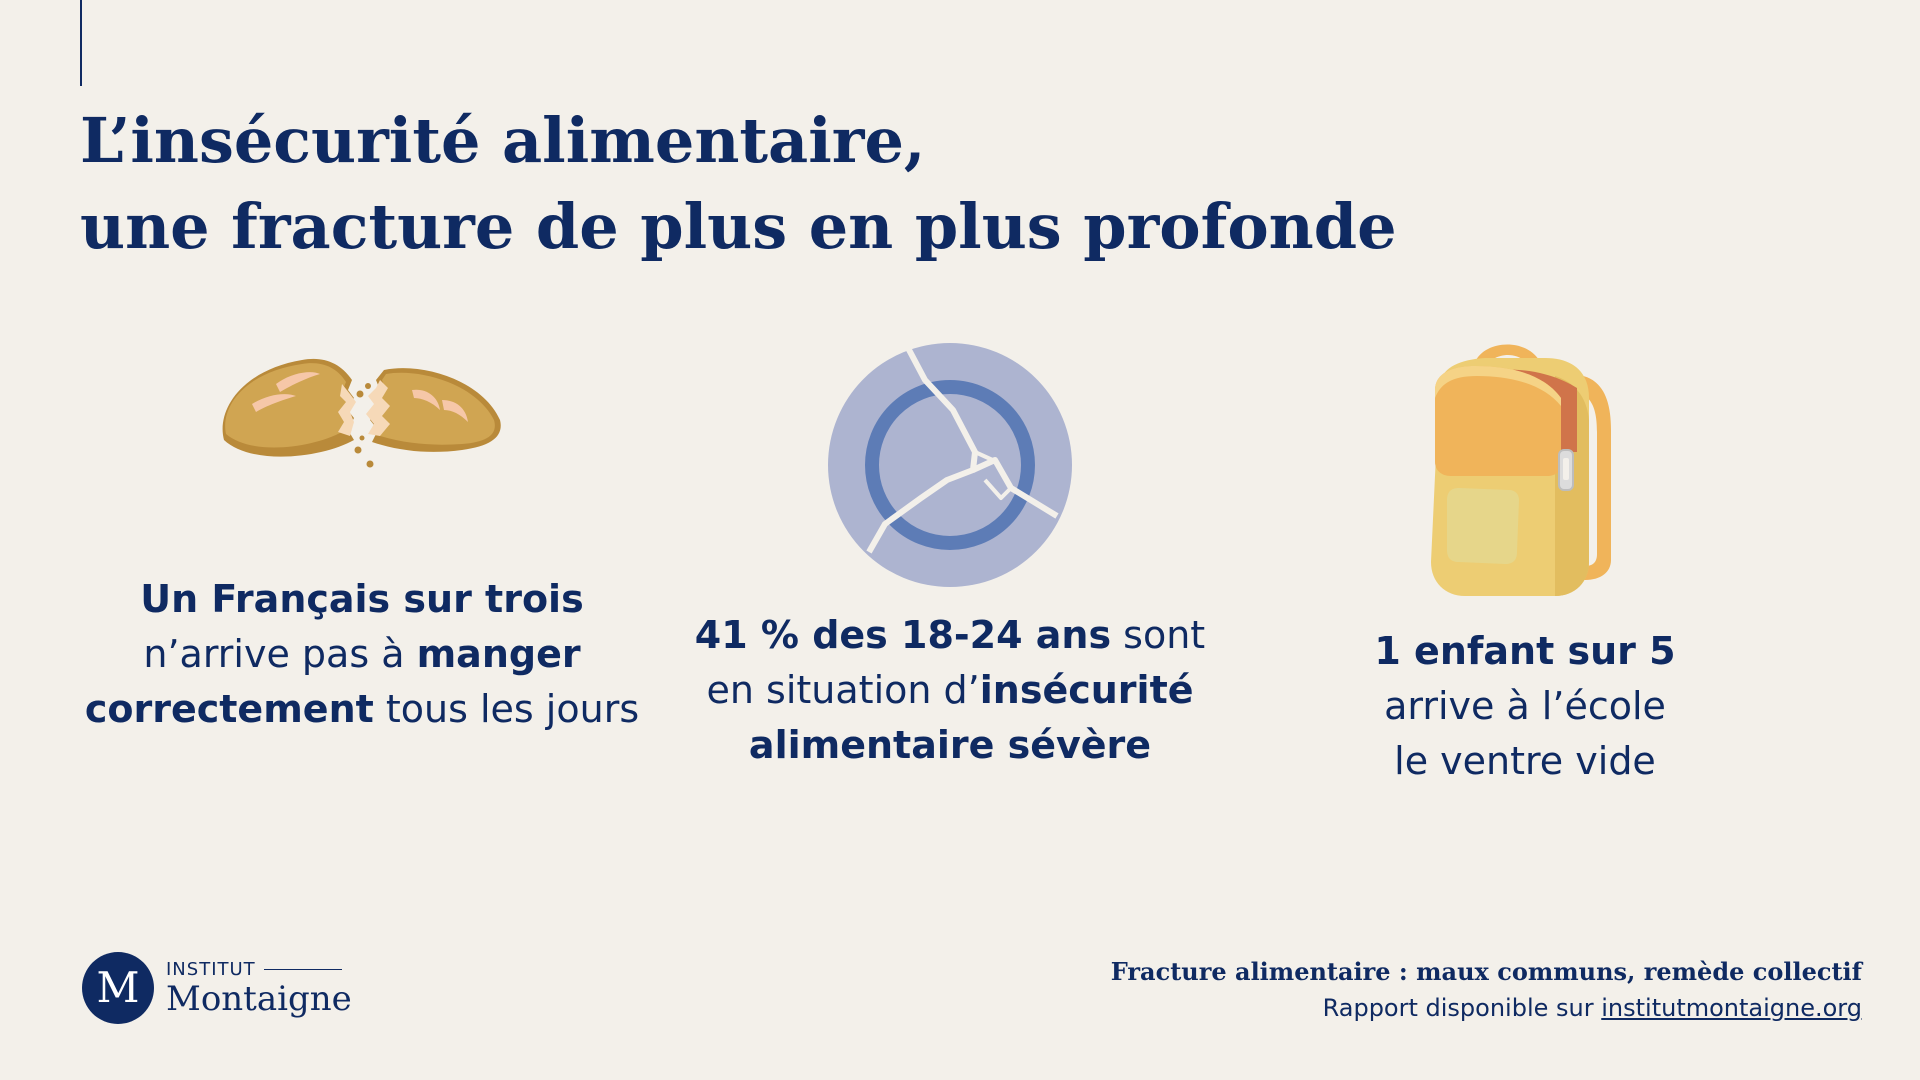 This screenshot has width=1920, height=1080. What do you see at coordinates (1525, 761) in the screenshot?
I see `stat-backpack-line3: le ventre vide` at bounding box center [1525, 761].